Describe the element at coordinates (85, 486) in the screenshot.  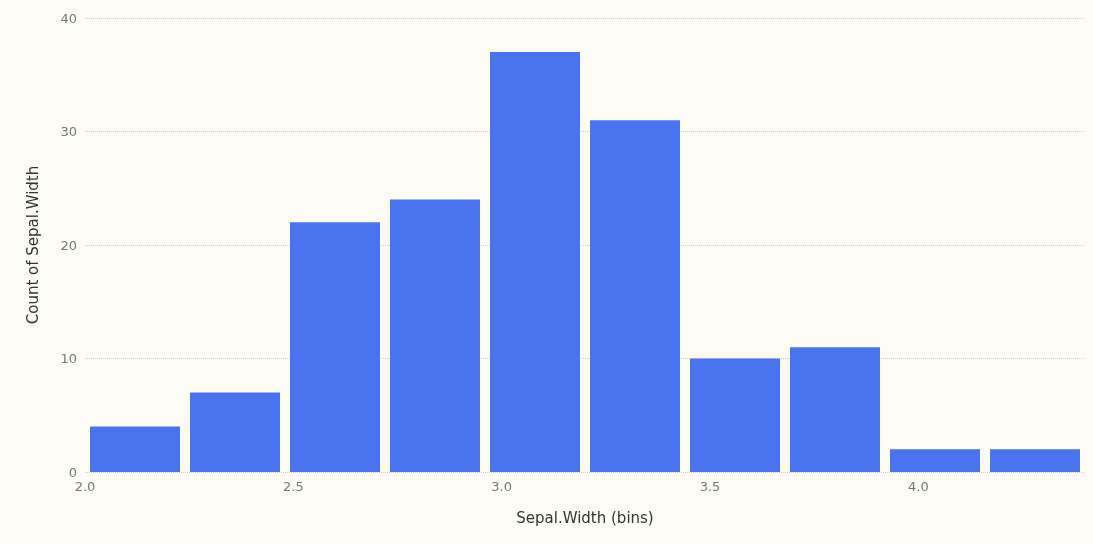
I see `x-tick-label: 2.0` at that location.